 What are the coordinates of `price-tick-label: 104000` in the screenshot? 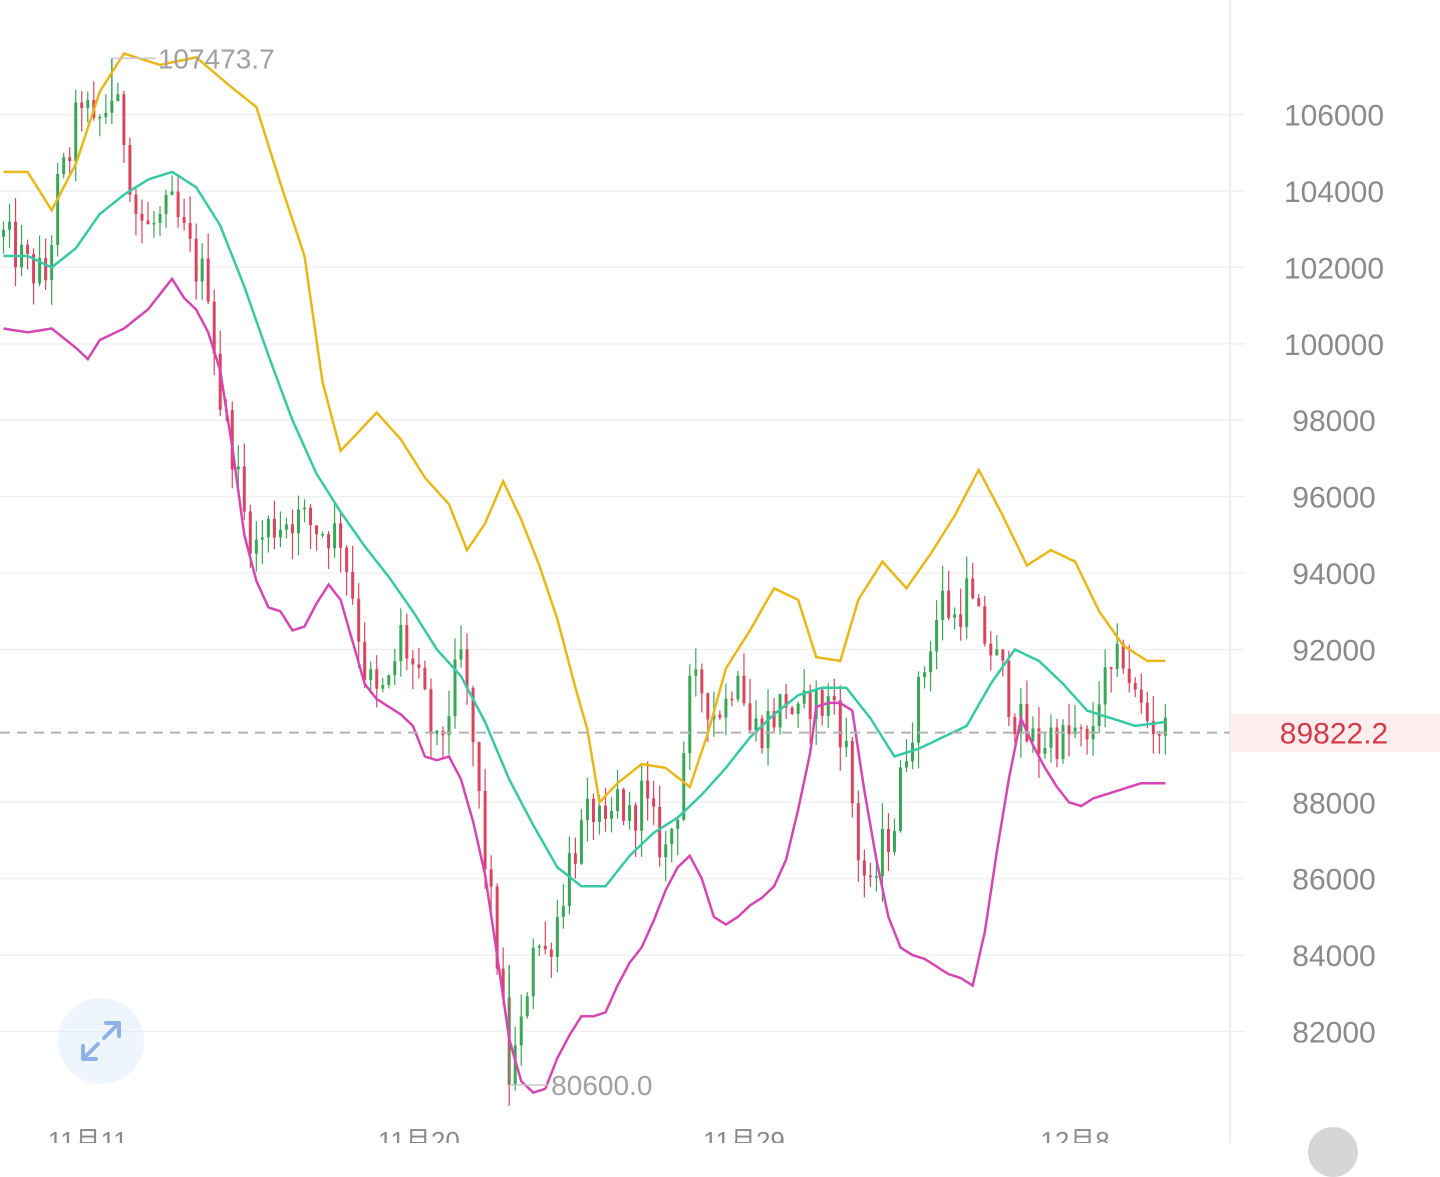 It's located at (1334, 192).